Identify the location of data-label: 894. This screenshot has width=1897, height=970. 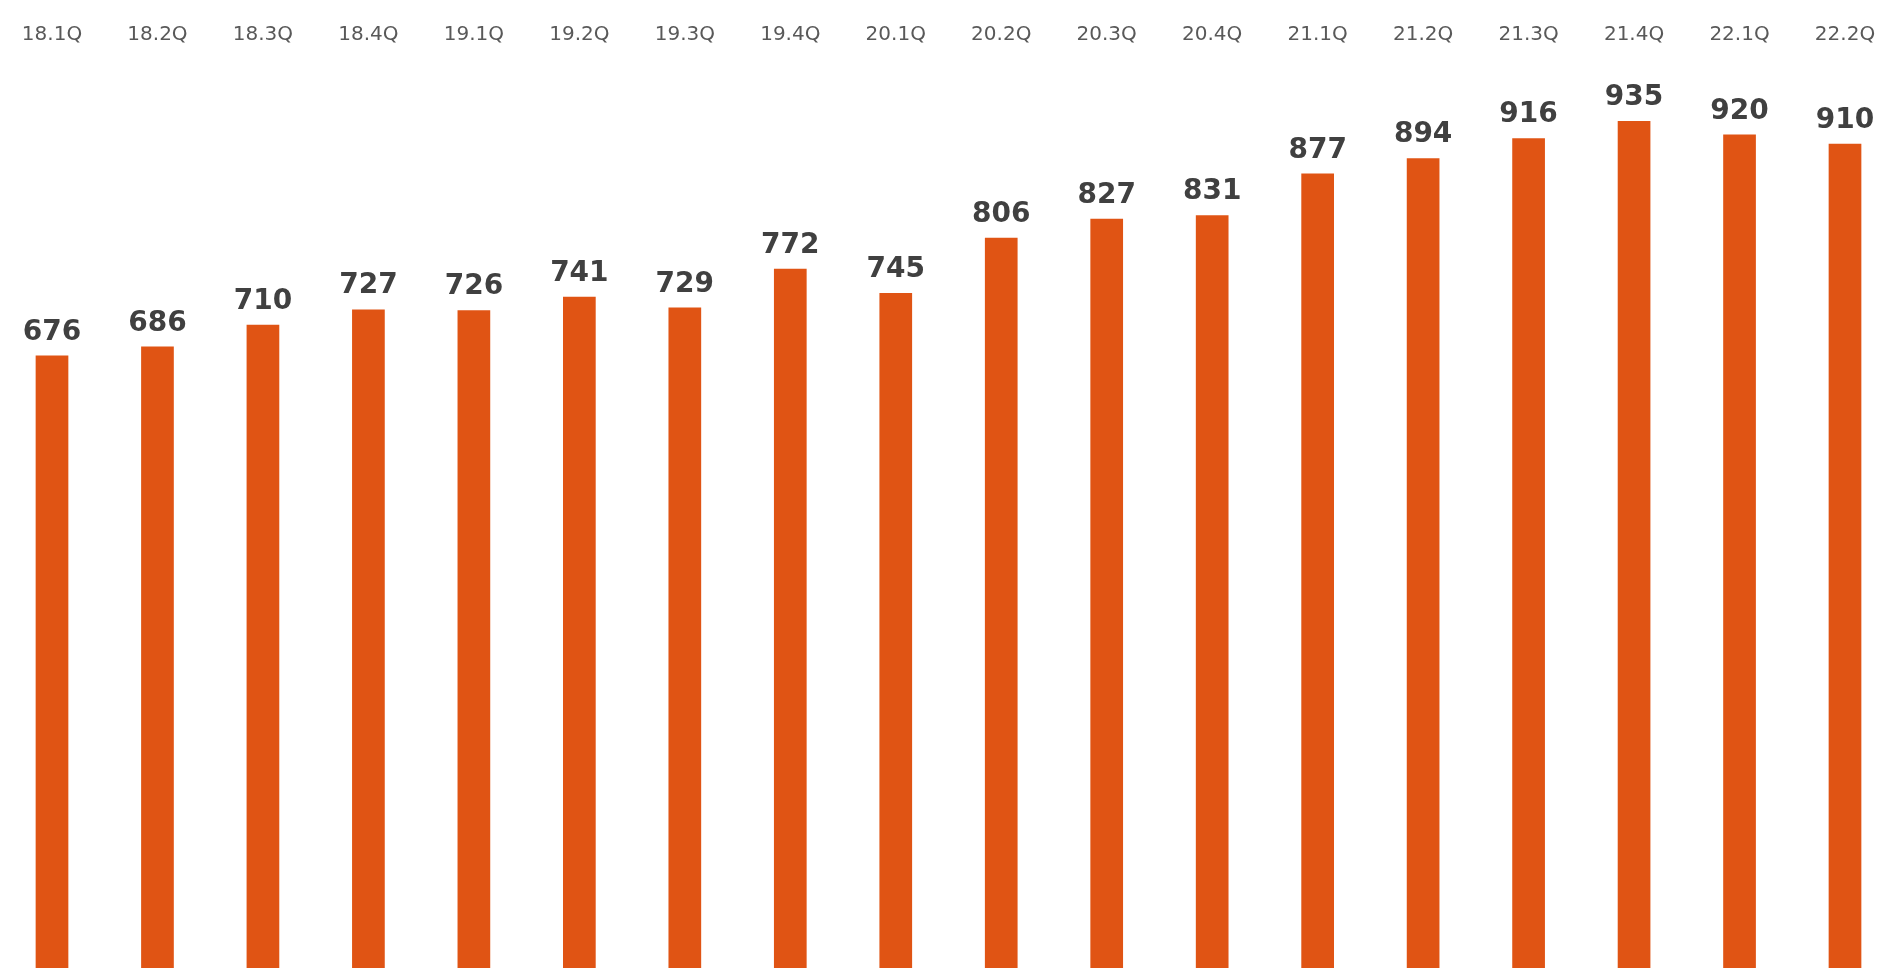
(1423, 133).